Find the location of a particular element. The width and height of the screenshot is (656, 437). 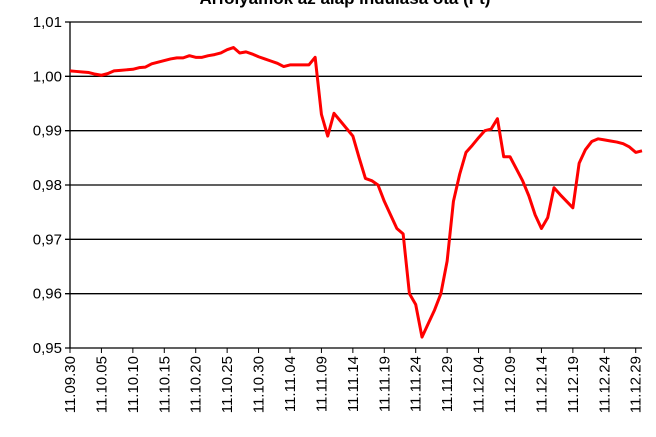

x-tick-label: 11.10.20 is located at coordinates (196, 384).